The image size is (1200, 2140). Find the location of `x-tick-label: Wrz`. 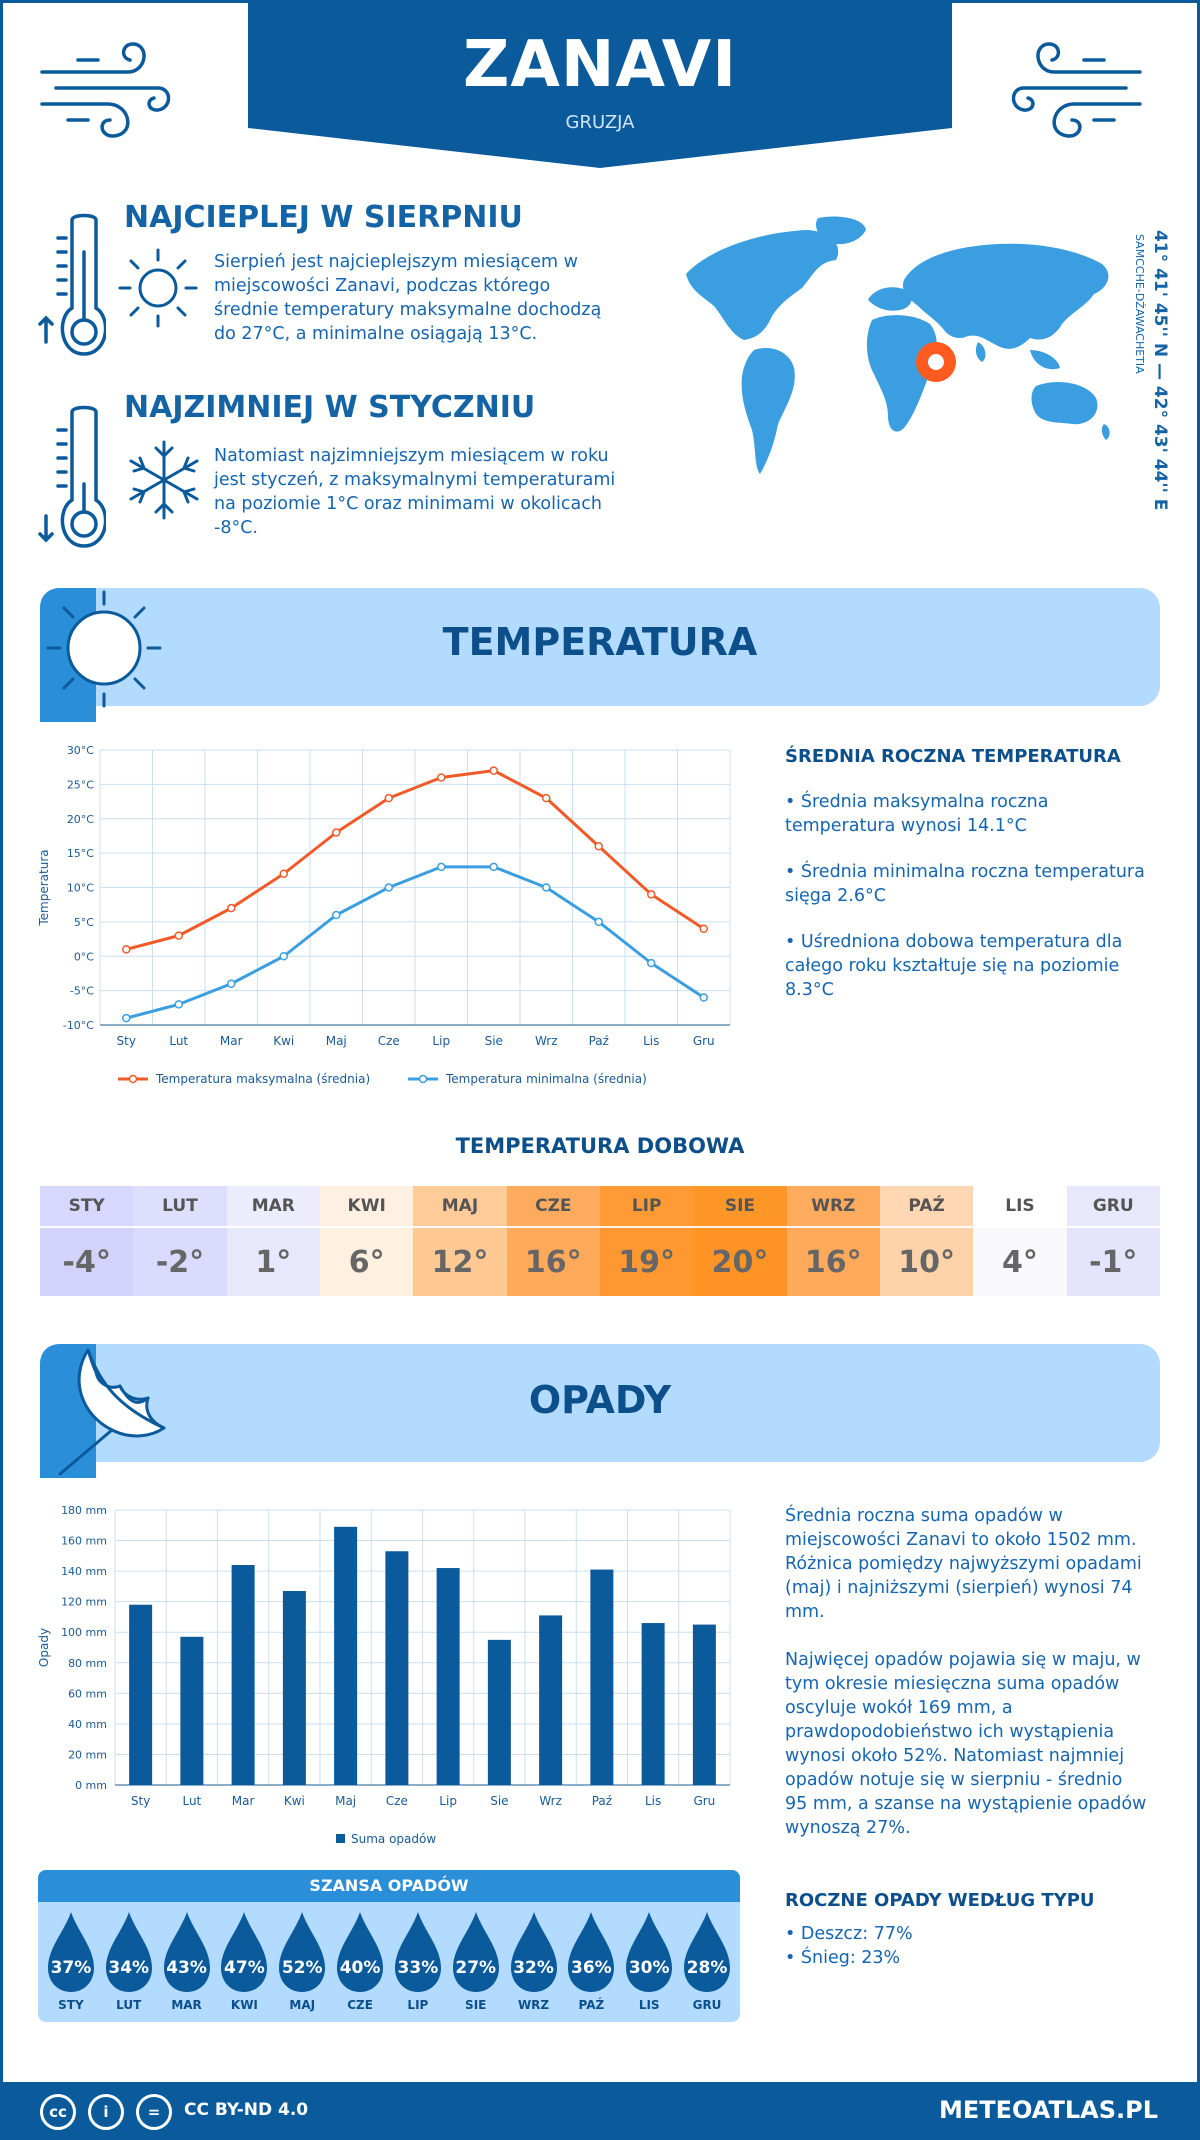

x-tick-label: Wrz is located at coordinates (550, 1801).